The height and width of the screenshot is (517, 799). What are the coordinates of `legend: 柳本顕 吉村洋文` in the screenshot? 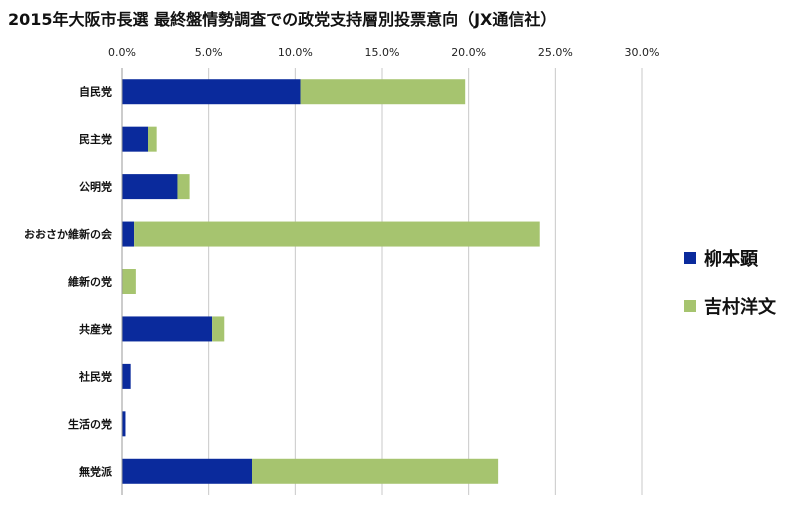 It's located at (730, 293).